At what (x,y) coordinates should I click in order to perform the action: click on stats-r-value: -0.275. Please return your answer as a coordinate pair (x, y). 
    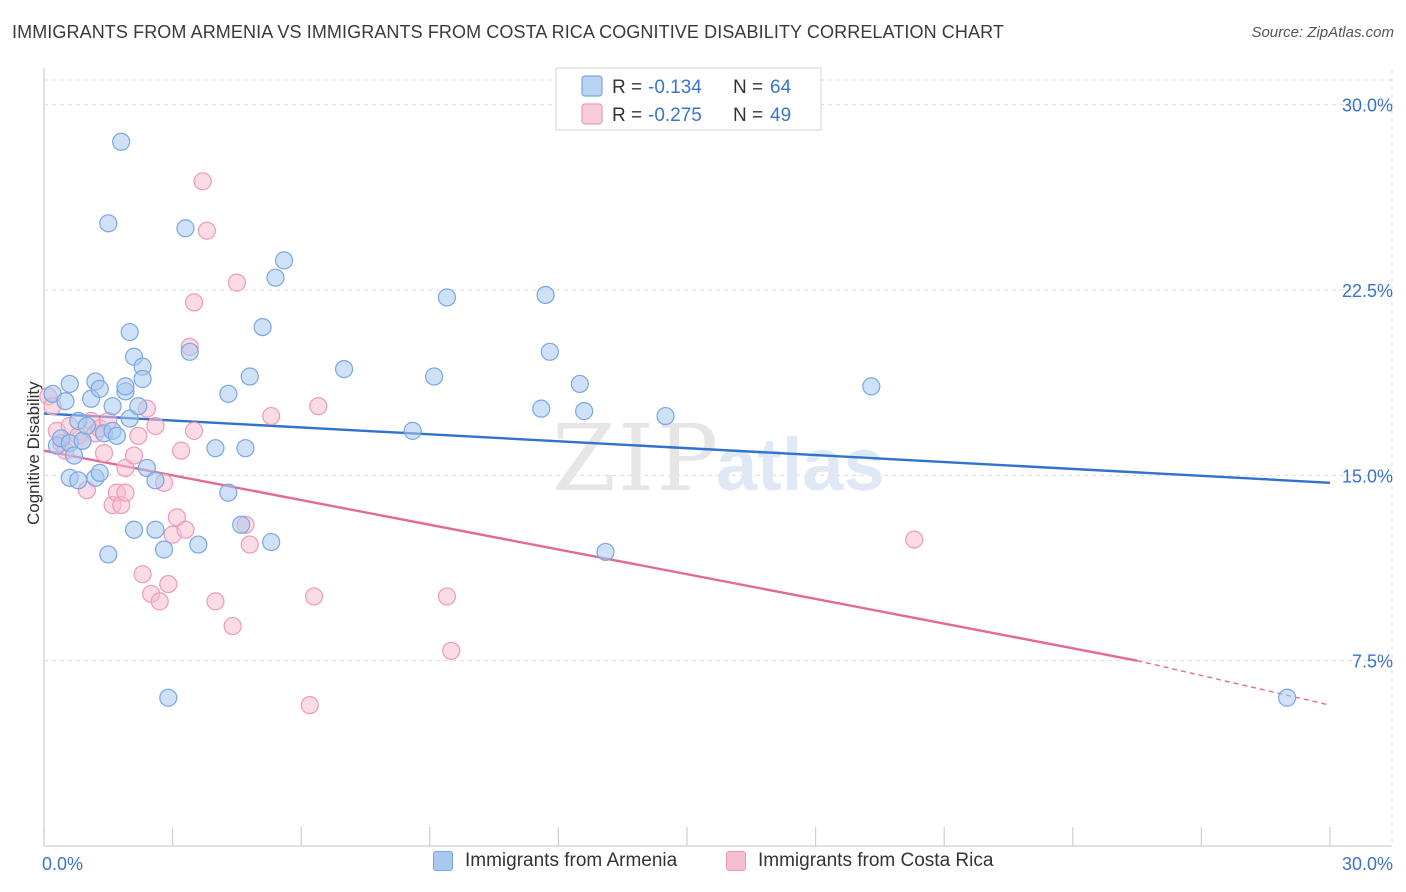
    Looking at the image, I should click on (675, 115).